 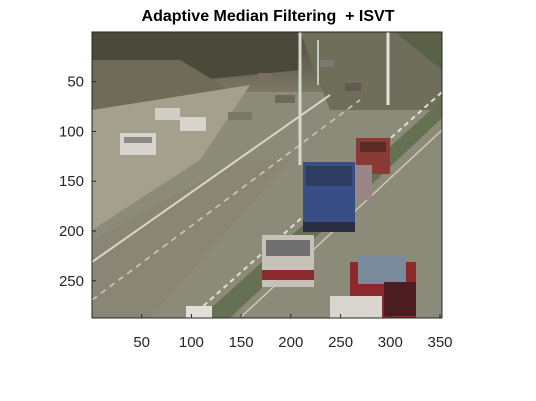 What do you see at coordinates (340, 342) in the screenshot?
I see `x-tick-label: 250` at bounding box center [340, 342].